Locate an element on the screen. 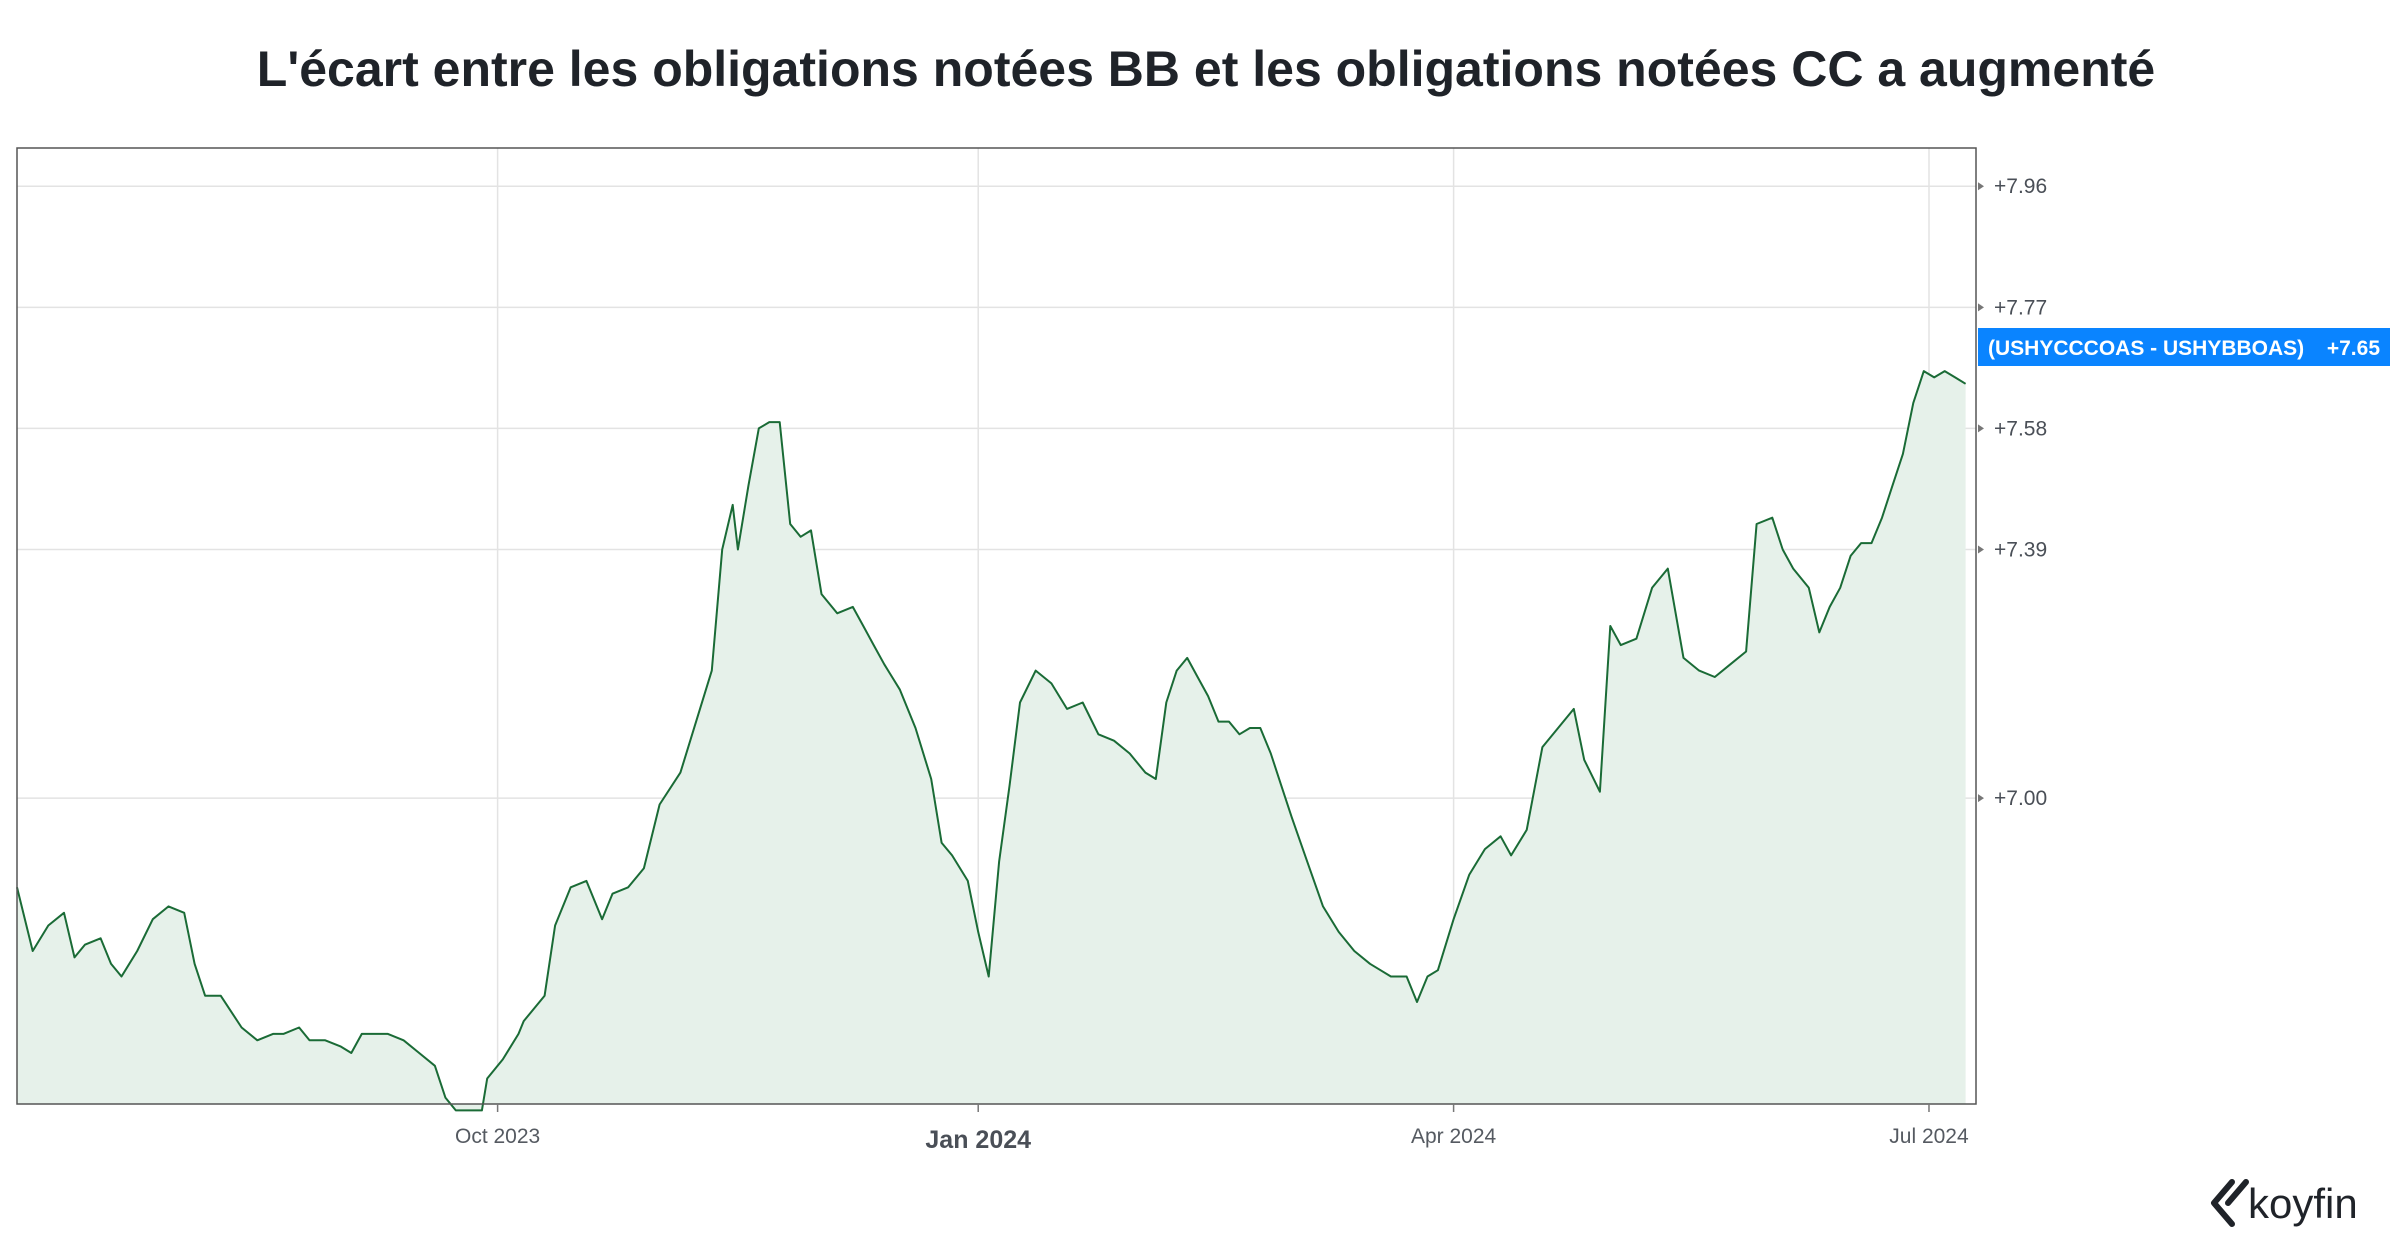 This screenshot has height=1240, width=2400. y-tick-label: +7.58 is located at coordinates (2020, 428).